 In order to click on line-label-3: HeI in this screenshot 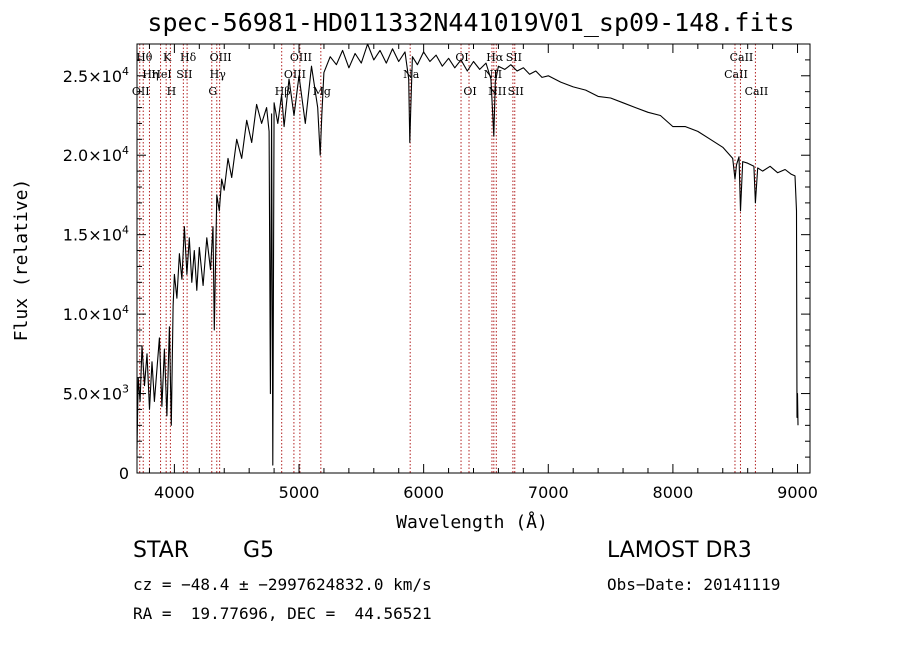, I will do `click(161, 74)`.